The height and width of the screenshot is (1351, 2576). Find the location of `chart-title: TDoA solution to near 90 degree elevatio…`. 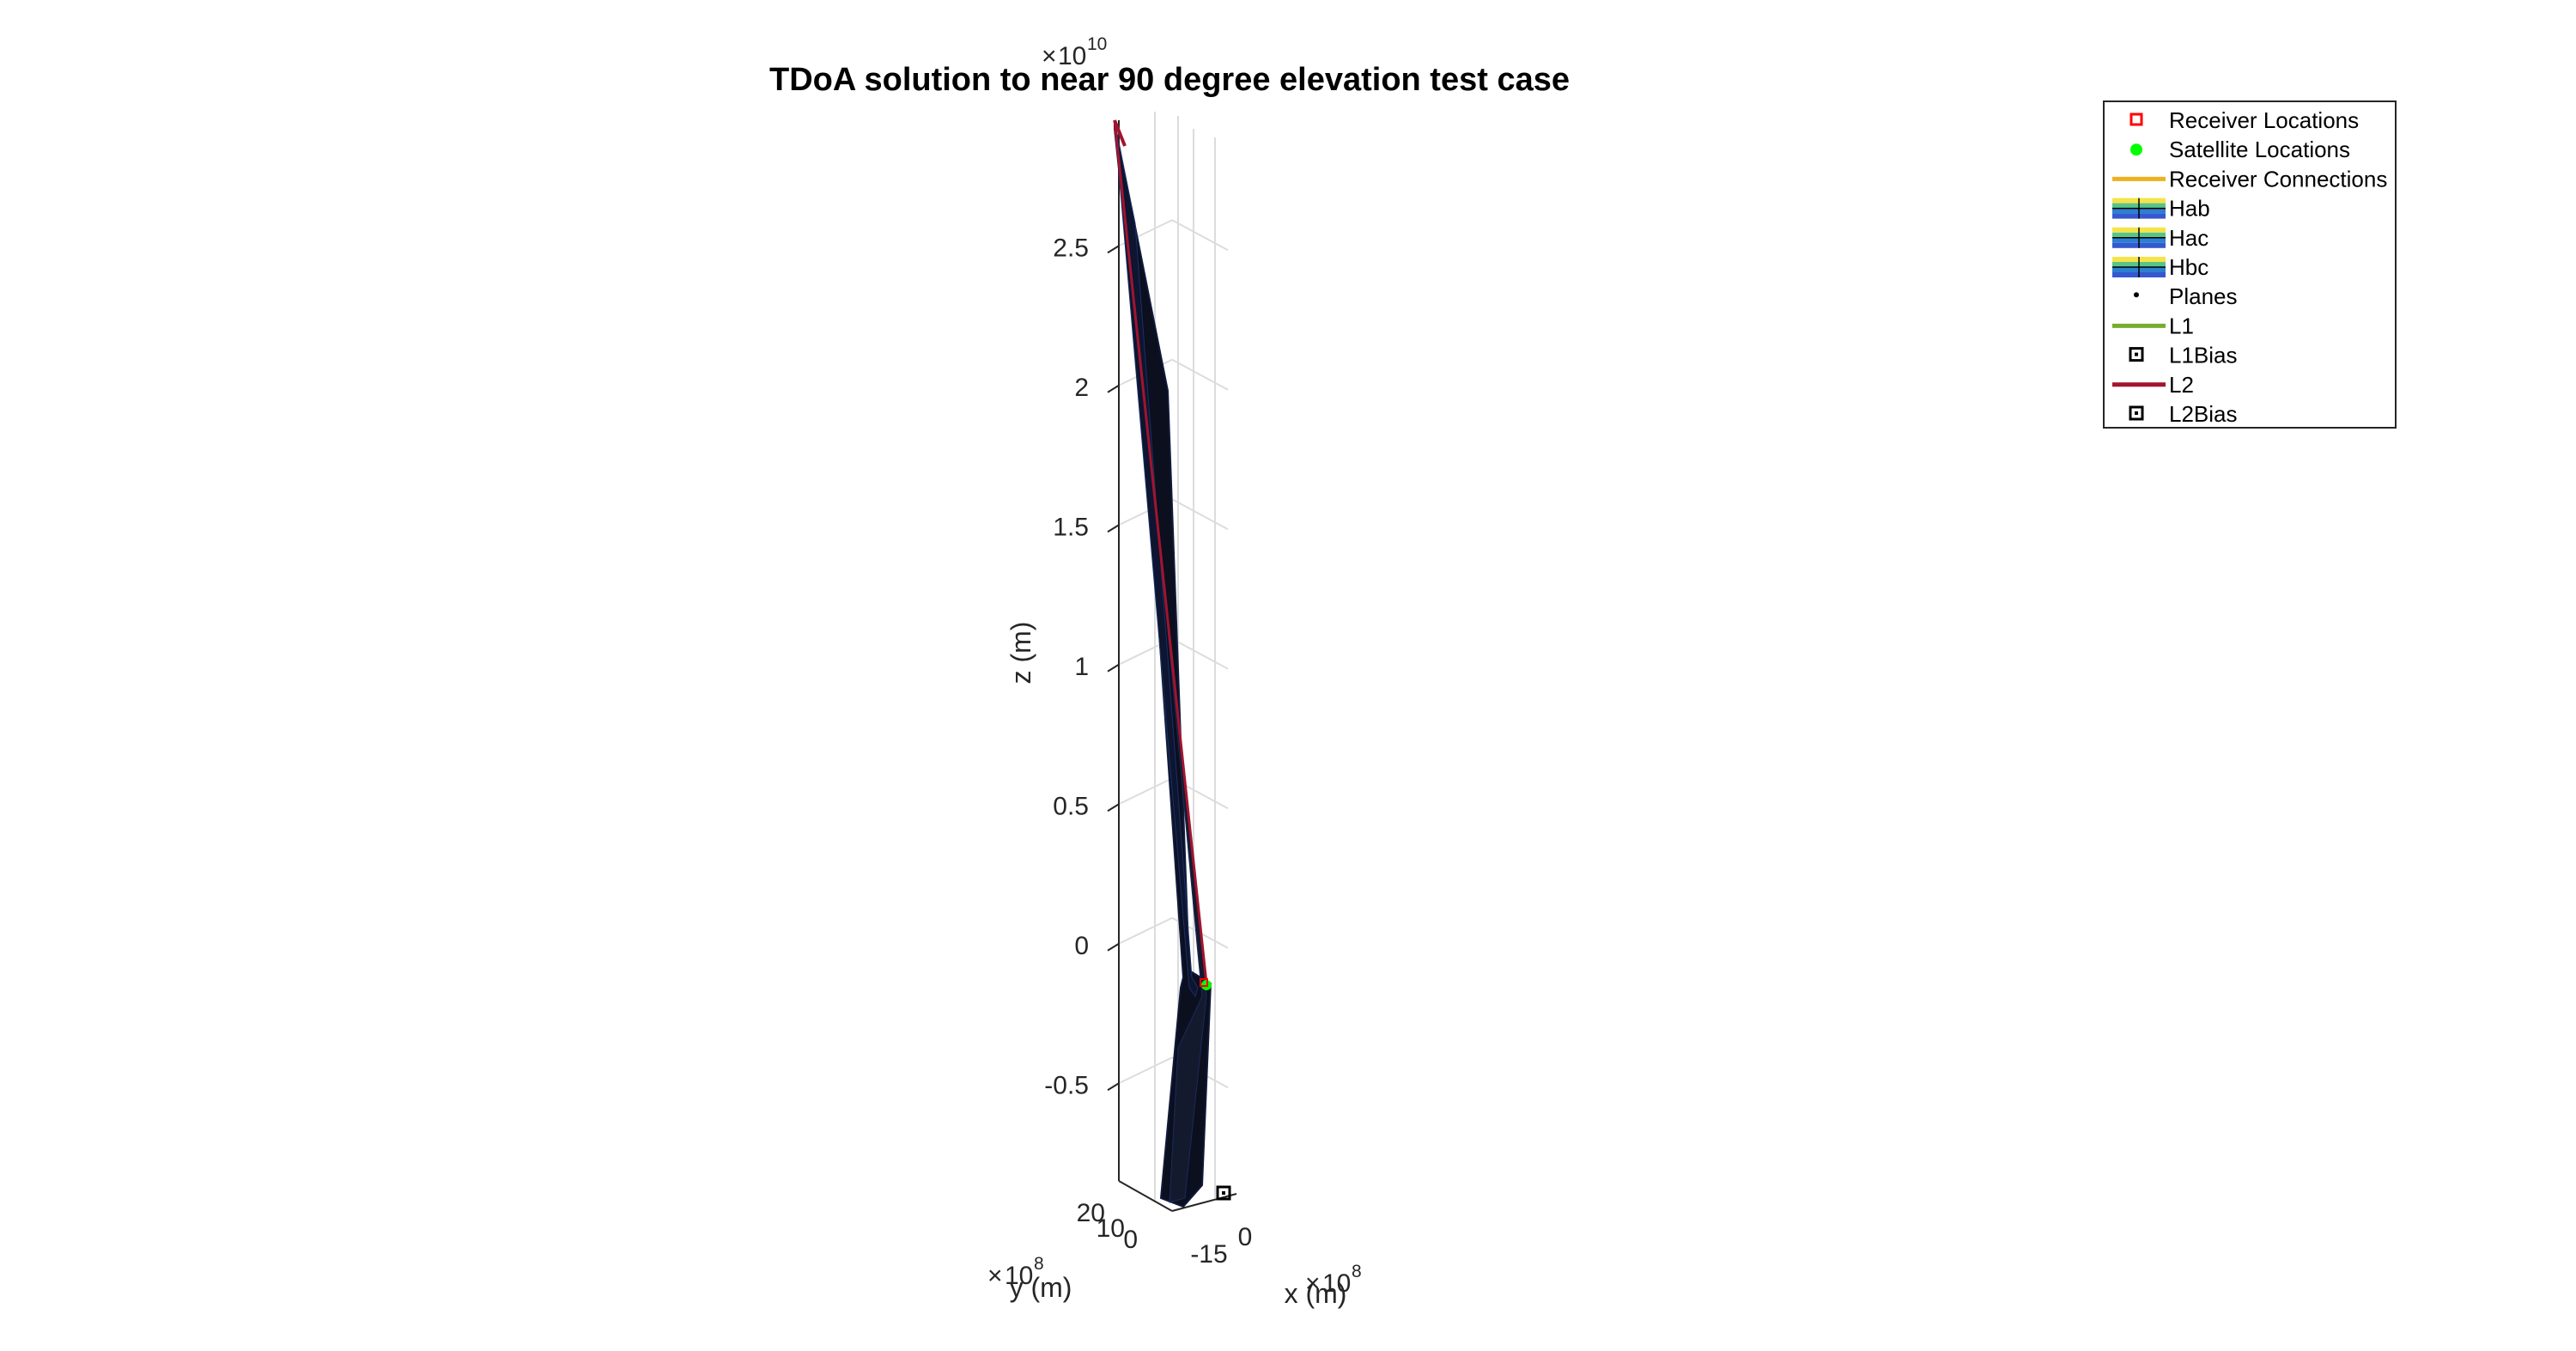

chart-title: TDoA solution to near 90 degree elevatio… is located at coordinates (1169, 80).